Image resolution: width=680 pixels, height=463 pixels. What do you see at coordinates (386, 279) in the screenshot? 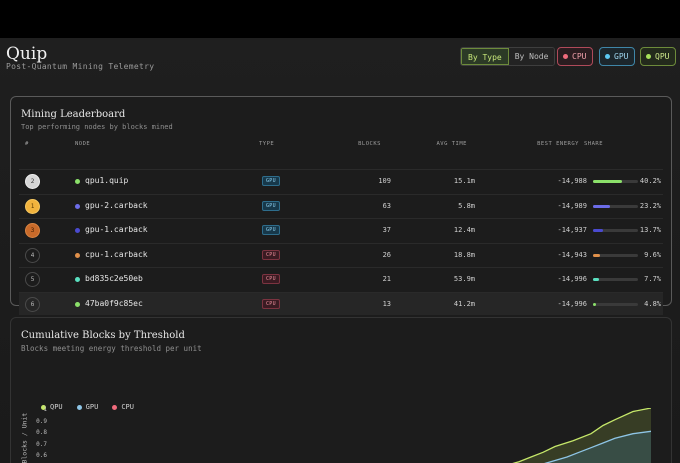
I see `blocks-cell: 21` at bounding box center [386, 279].